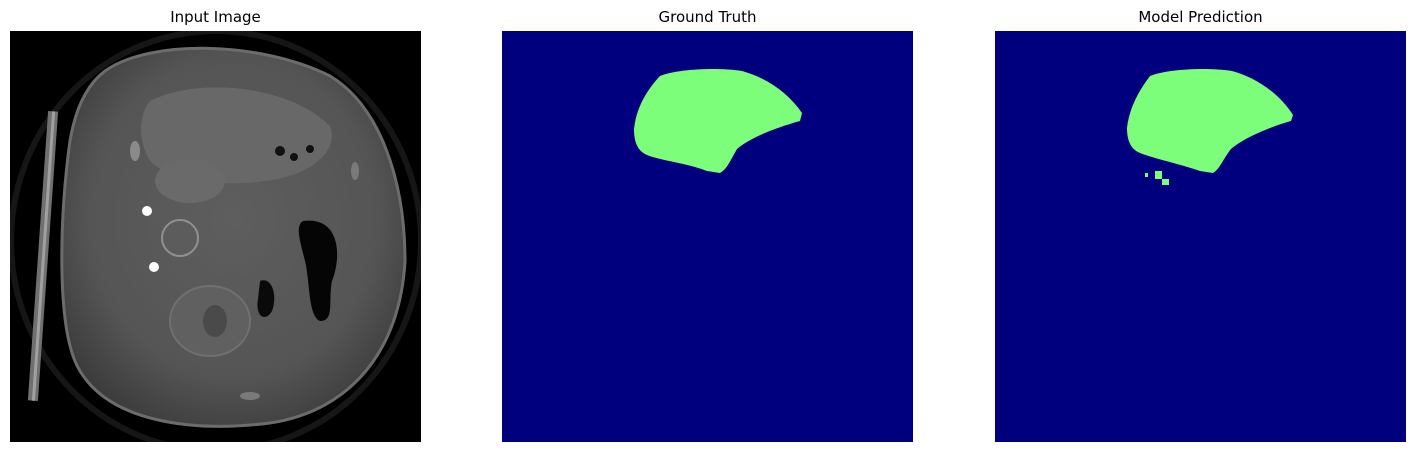 Image resolution: width=1415 pixels, height=452 pixels. I want to click on ground-truth-title: Ground Truth, so click(707, 17).